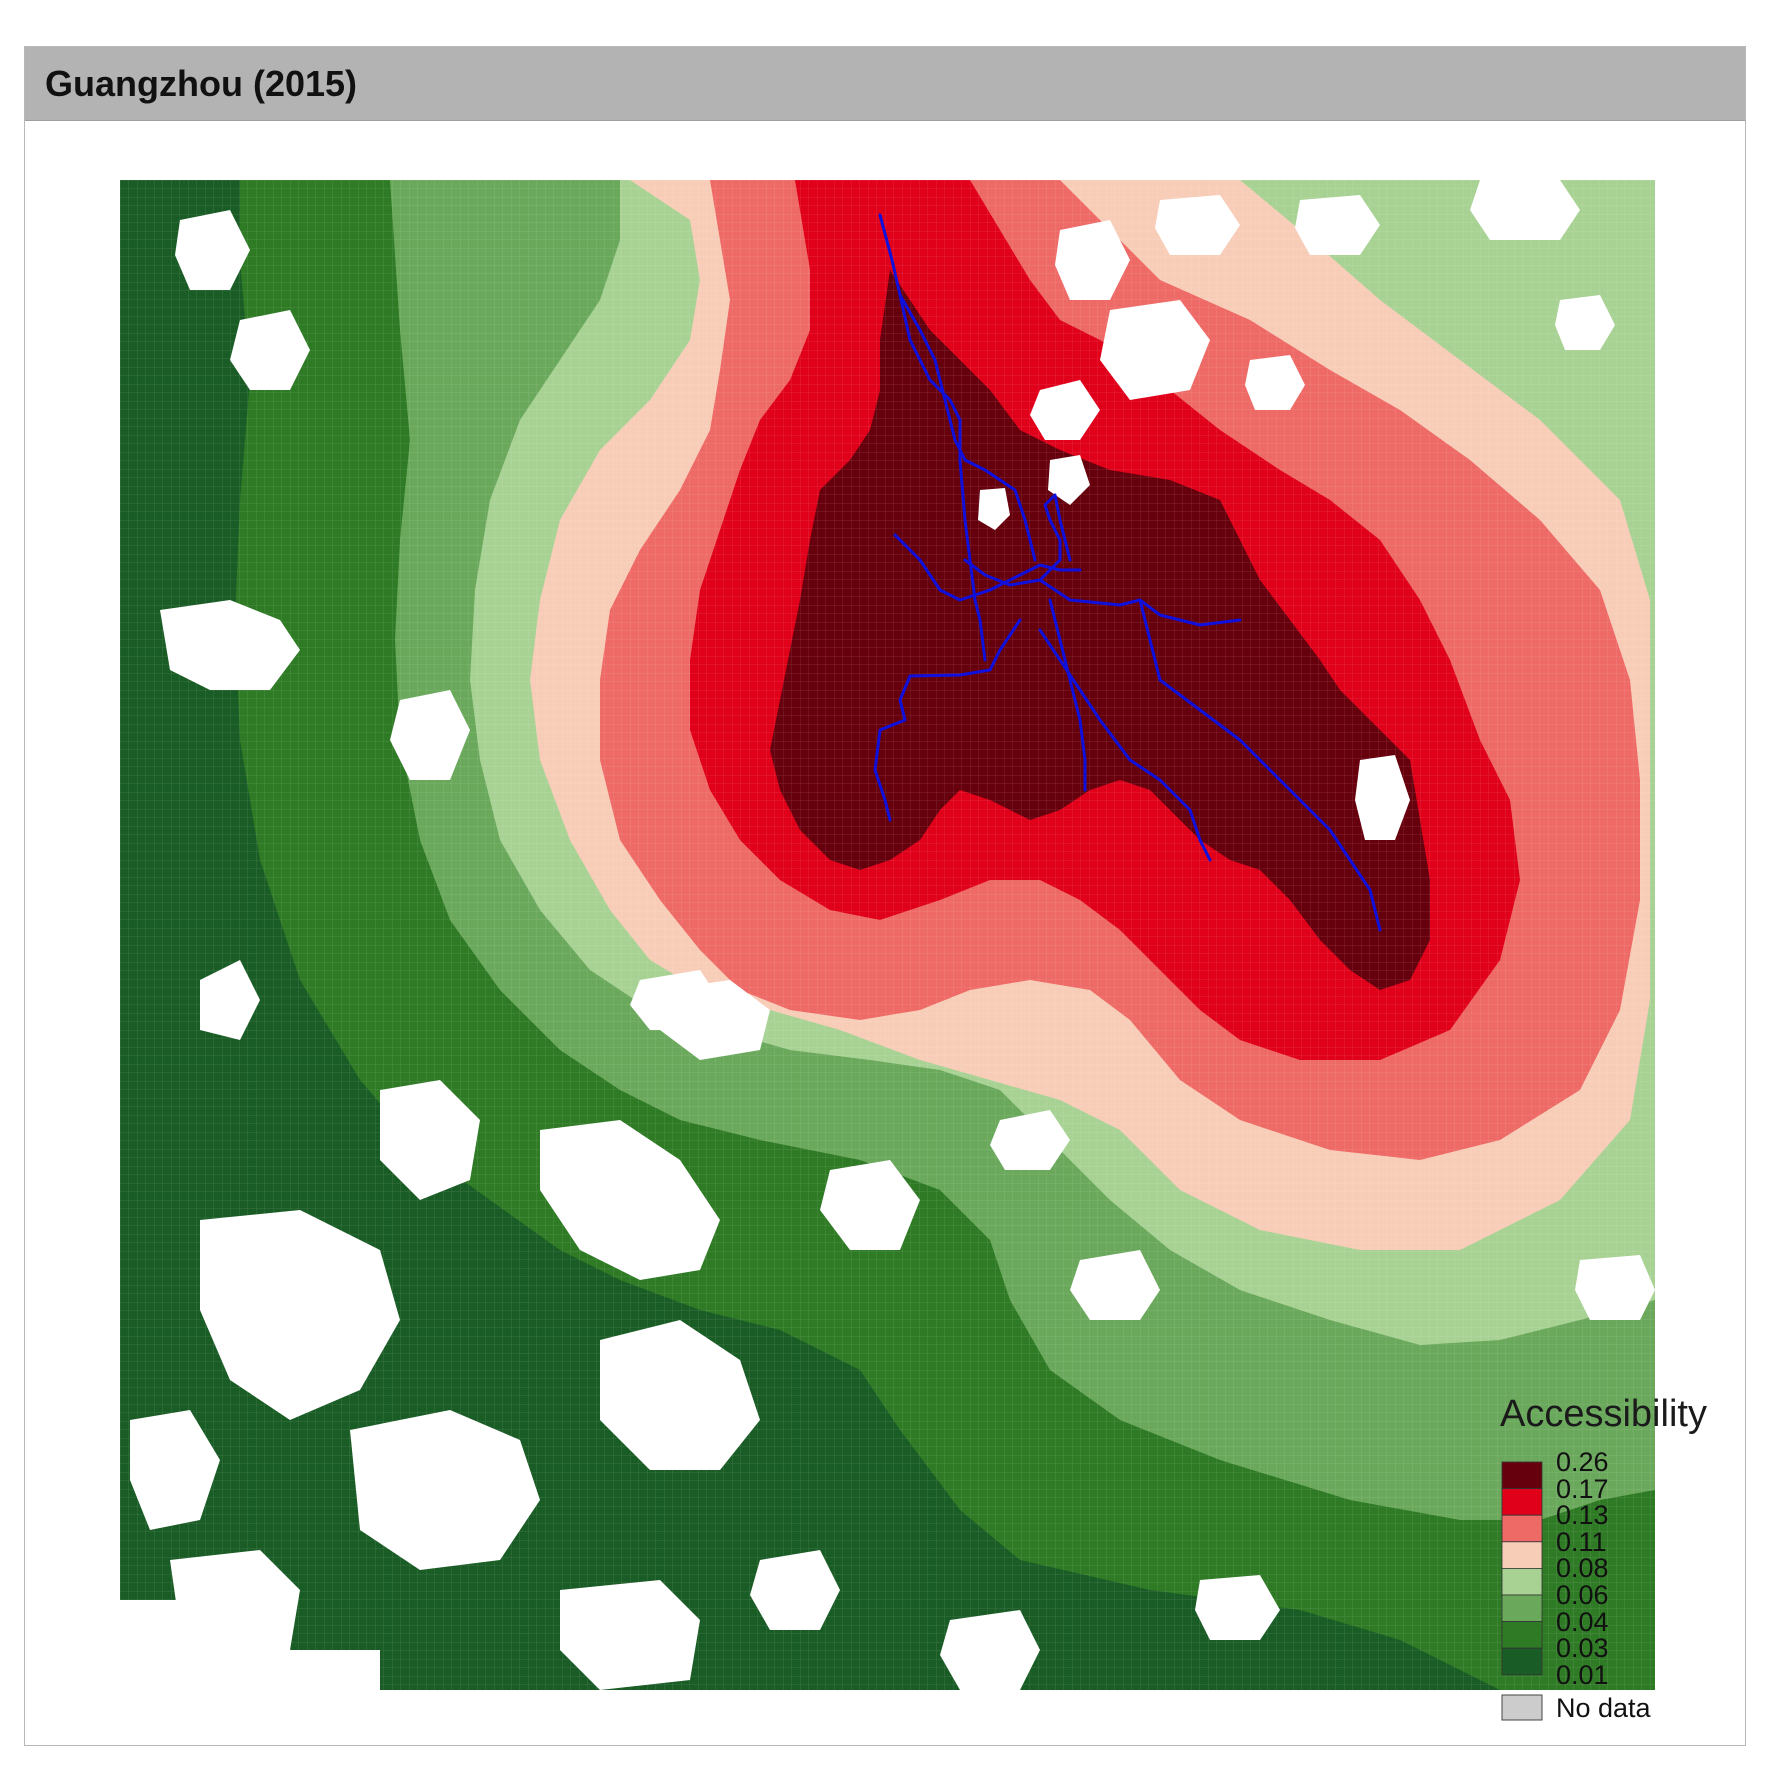  What do you see at coordinates (1125, 745) in the screenshot?
I see `metro-line-sw2` at bounding box center [1125, 745].